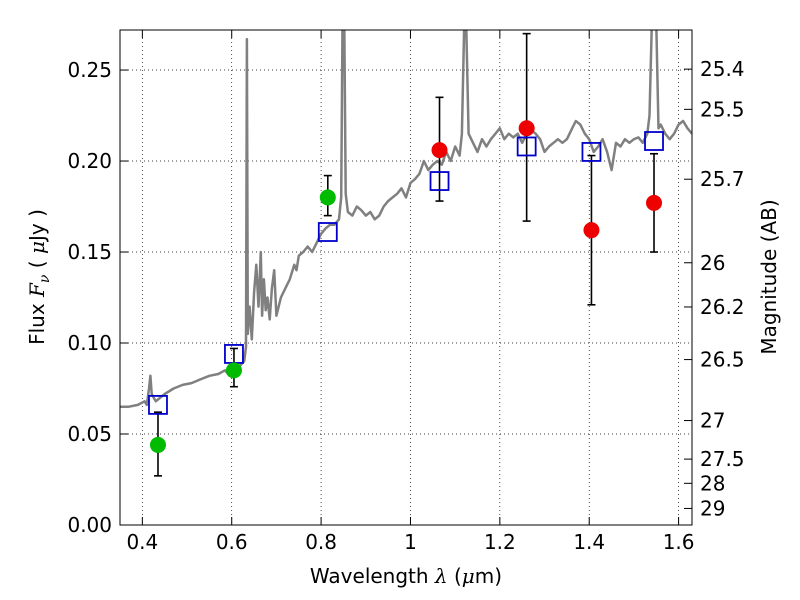 The height and width of the screenshot is (600, 800). What do you see at coordinates (89, 343) in the screenshot?
I see `y-tick-label: 0.10` at bounding box center [89, 343].